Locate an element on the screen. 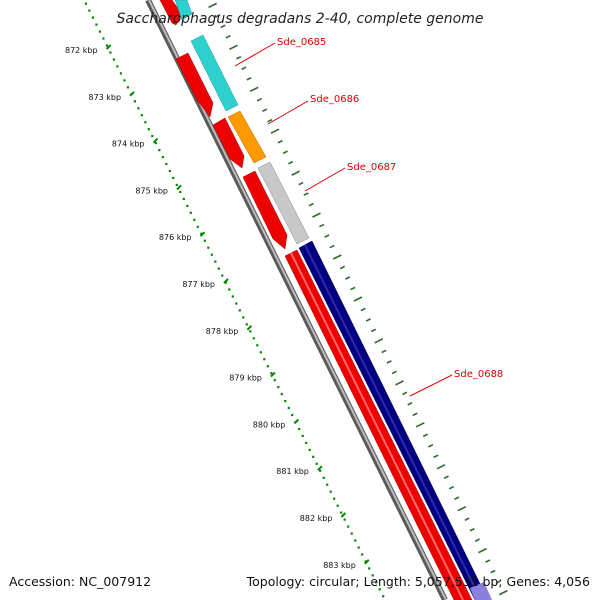 The height and width of the screenshot is (600, 600). ruler-label: 878 kbp is located at coordinates (222, 331).